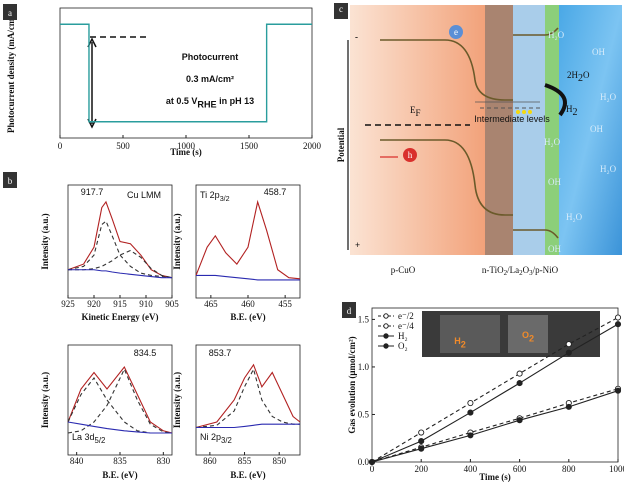 This screenshot has width=624, height=485. What do you see at coordinates (463, 345) in the screenshot?
I see `annotation-sub: 2` at bounding box center [463, 345].